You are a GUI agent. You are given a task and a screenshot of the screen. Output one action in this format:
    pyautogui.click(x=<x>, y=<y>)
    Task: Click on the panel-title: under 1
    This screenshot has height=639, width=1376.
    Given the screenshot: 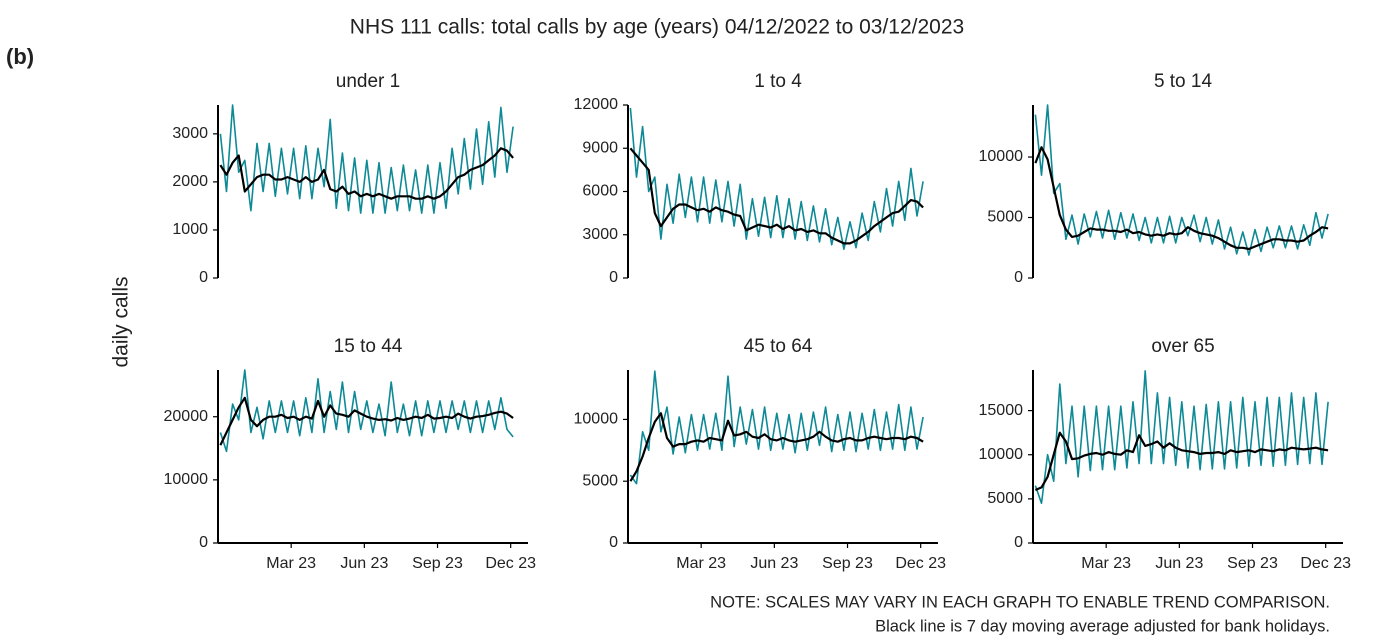 What is the action you would take?
    pyautogui.click(x=368, y=81)
    